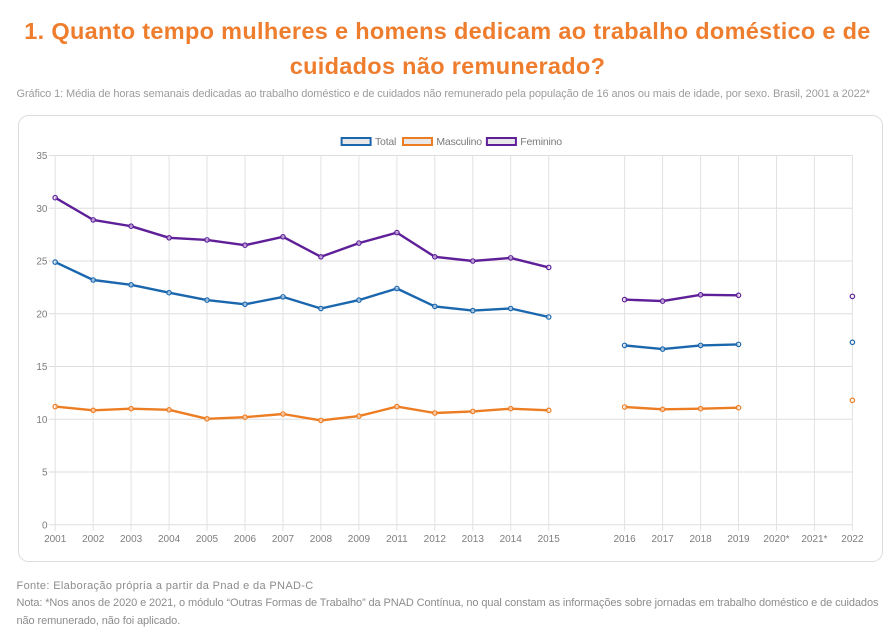 The width and height of the screenshot is (895, 643). I want to click on svg-text: 35, so click(42, 156).